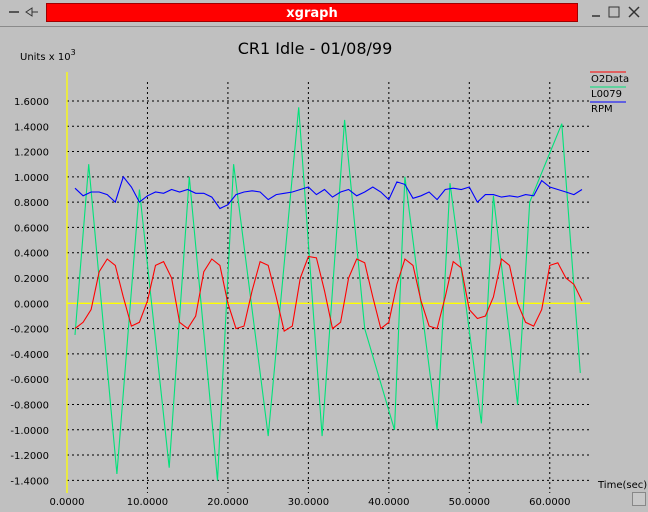 The height and width of the screenshot is (512, 648). I want to click on legend-label-rpm: RPM, so click(602, 109).